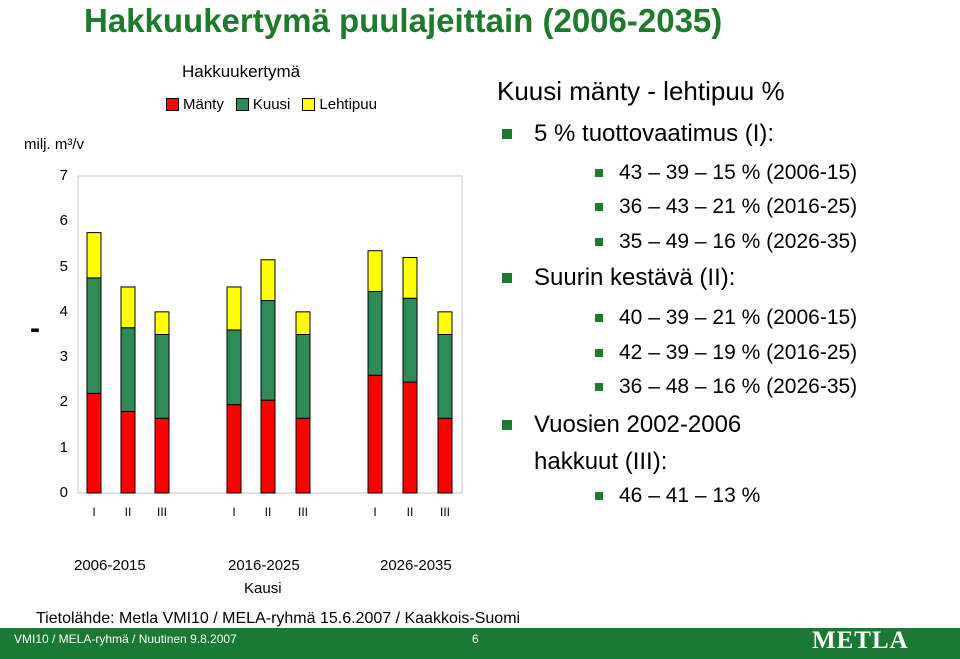 The image size is (960, 659). Describe the element at coordinates (641, 91) in the screenshot. I see `bullet-heading: Kuusi mänty - lehtipuu %` at that location.